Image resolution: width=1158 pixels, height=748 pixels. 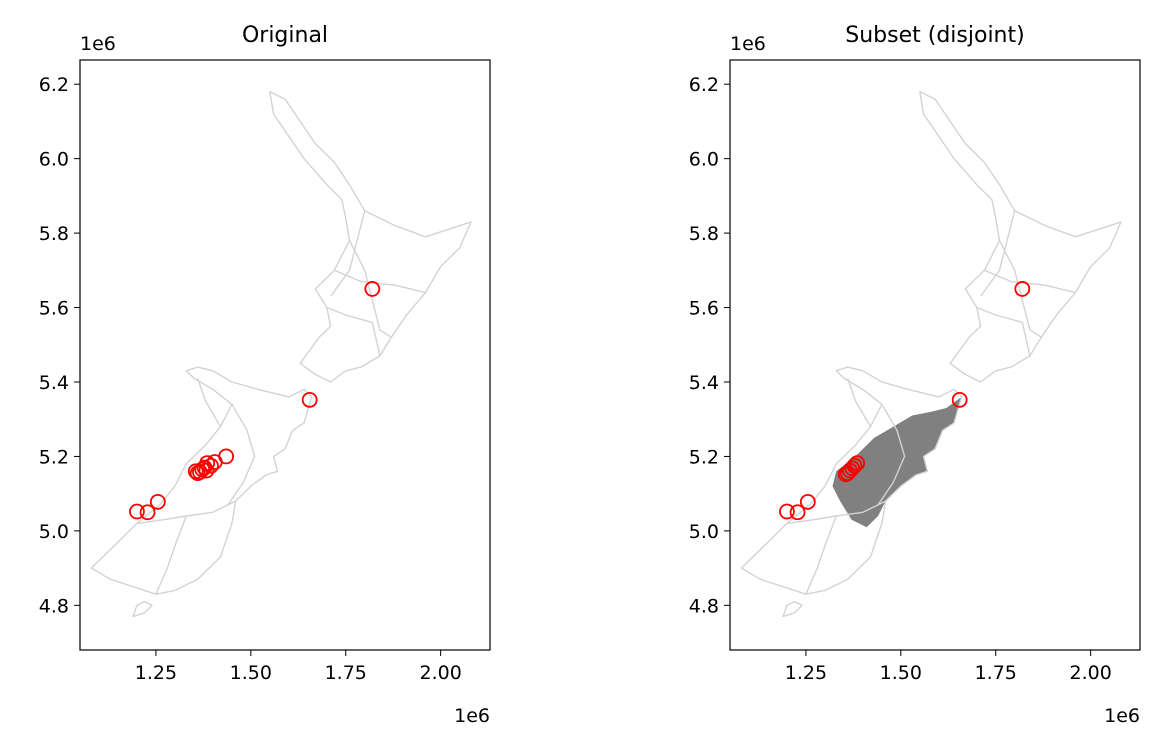 What do you see at coordinates (934, 35) in the screenshot?
I see `chart-title: Subset (disjoint)` at bounding box center [934, 35].